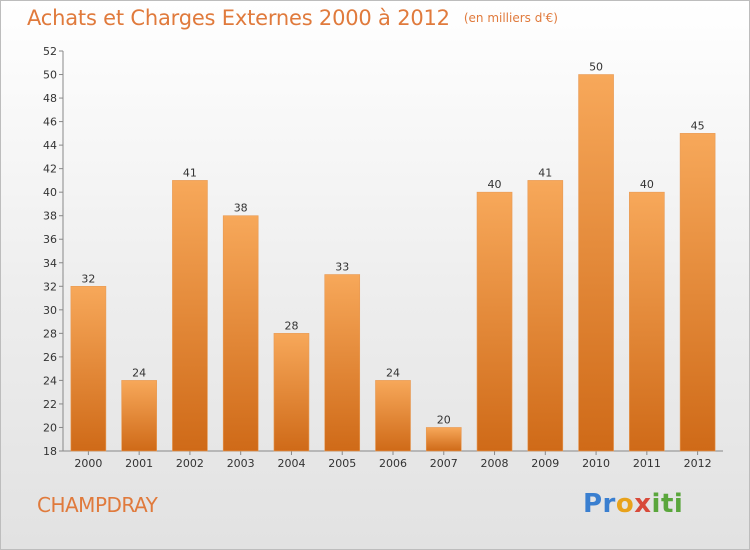  I want to click on y-tick-label: 18, so click(50, 451).